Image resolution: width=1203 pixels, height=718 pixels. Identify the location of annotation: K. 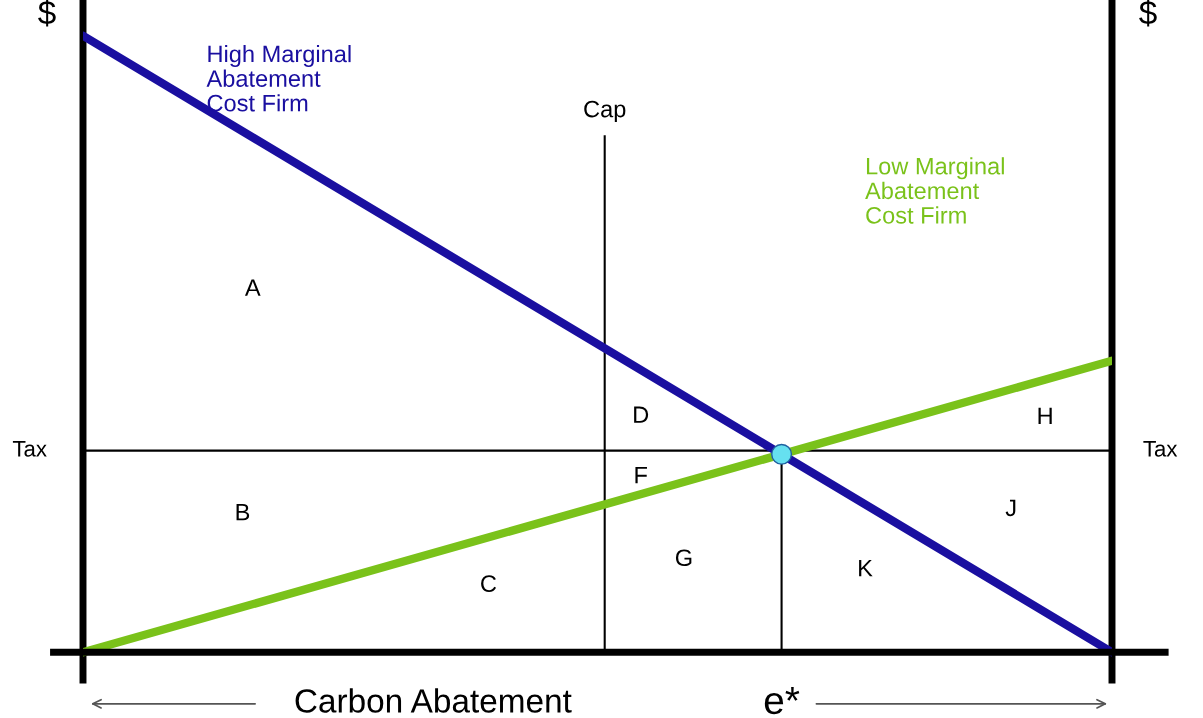
(866, 568).